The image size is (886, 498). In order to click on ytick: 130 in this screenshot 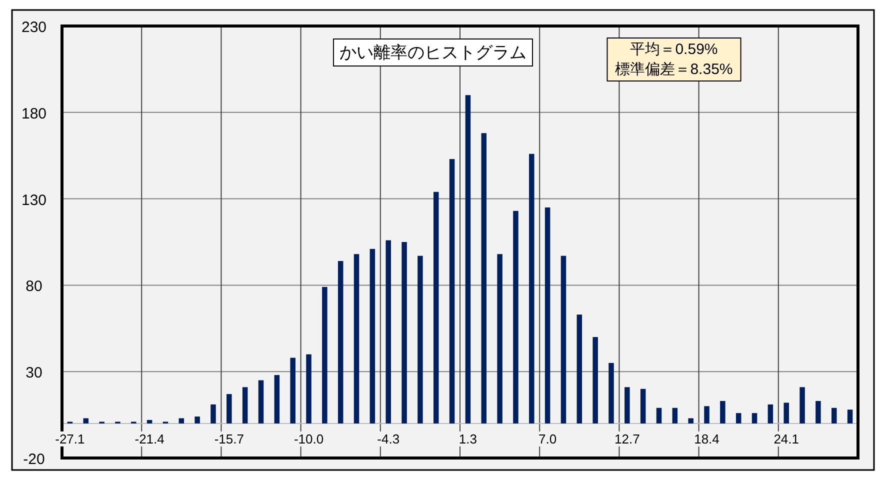, I will do `click(34, 200)`.